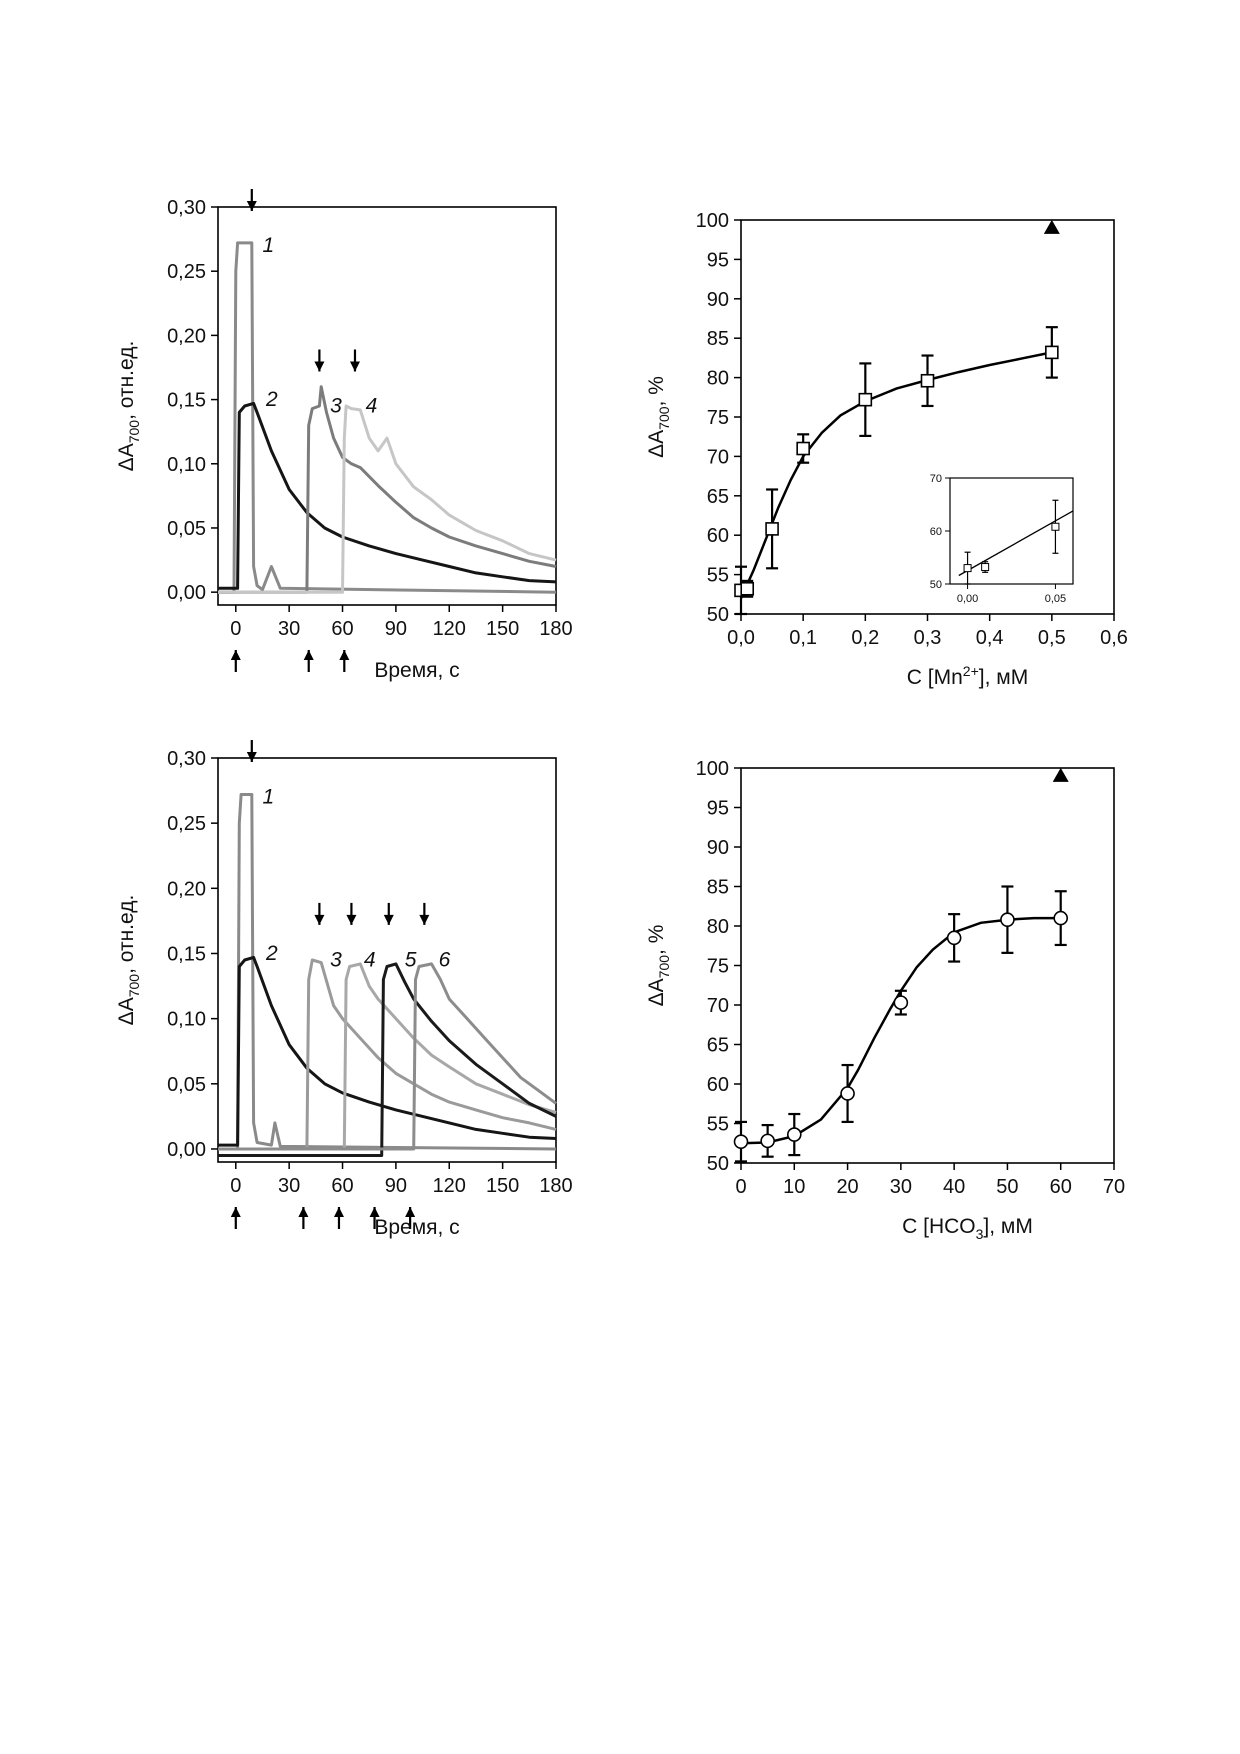 Image resolution: width=1240 pixels, height=1754 pixels. Describe the element at coordinates (967, 1228) in the screenshot. I see `x-axis-label: C [HCO3], мМ` at that location.